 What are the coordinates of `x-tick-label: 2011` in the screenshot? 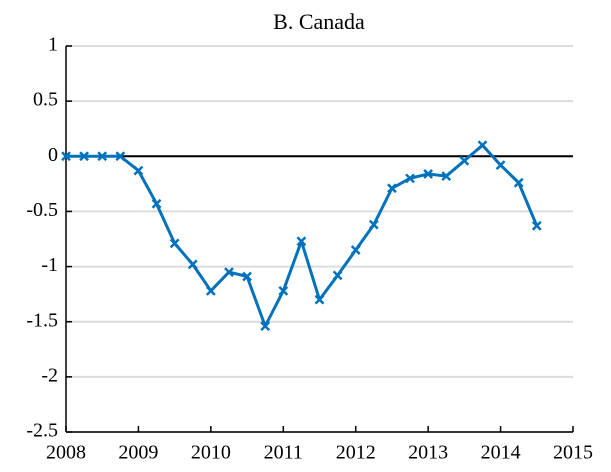 It's located at (283, 453).